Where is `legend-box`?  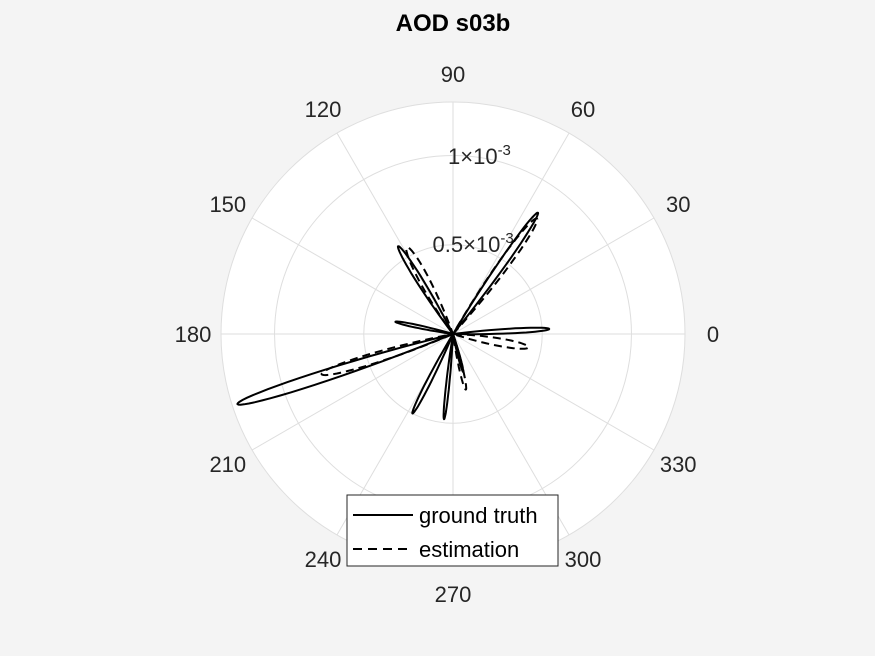
legend-box is located at coordinates (452, 530).